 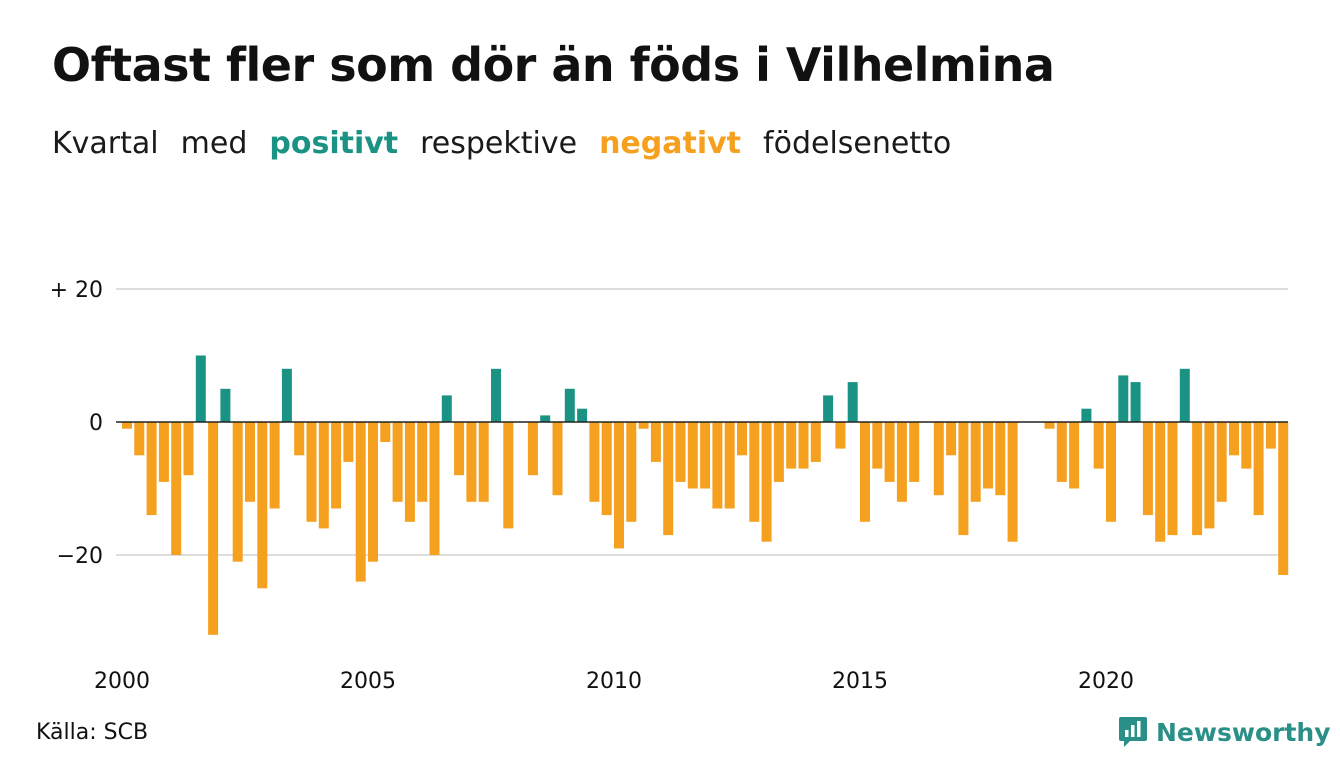 What do you see at coordinates (92, 732) in the screenshot?
I see `source-note: Källa: SCB` at bounding box center [92, 732].